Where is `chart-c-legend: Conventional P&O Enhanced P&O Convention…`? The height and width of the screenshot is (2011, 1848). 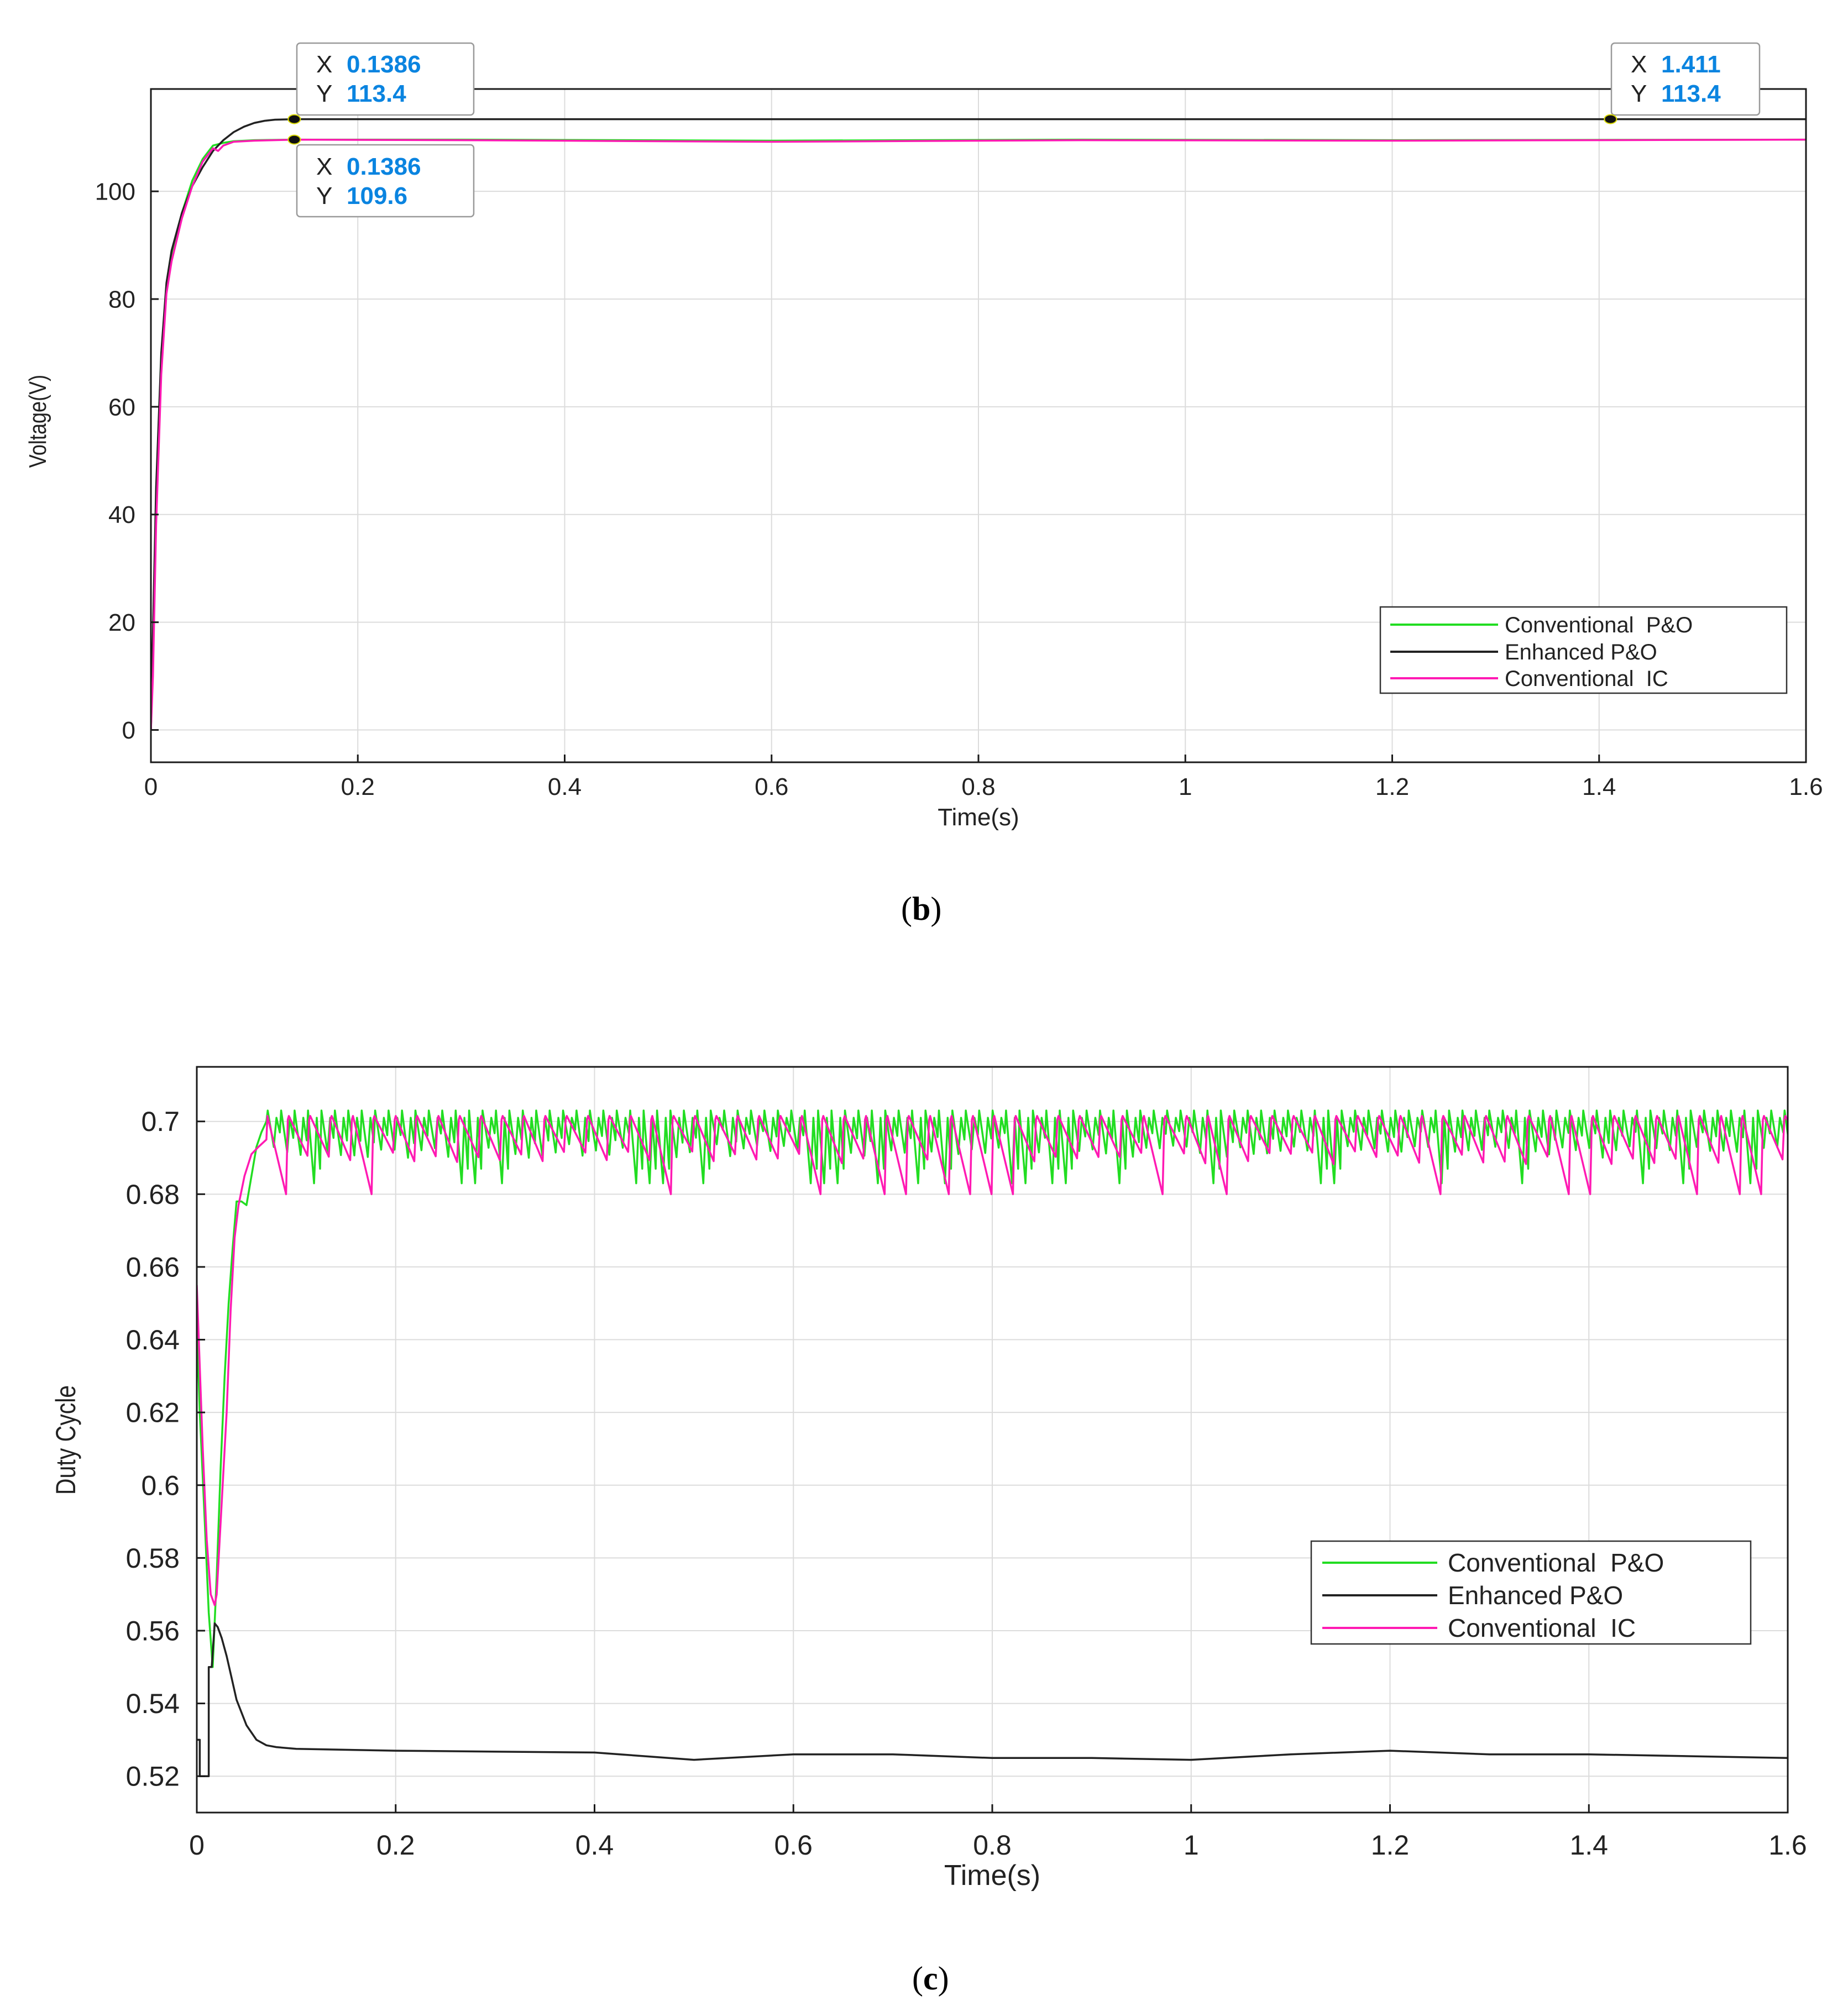 chart-c-legend: Conventional P&O Enhanced P&O Convention… is located at coordinates (1531, 1592).